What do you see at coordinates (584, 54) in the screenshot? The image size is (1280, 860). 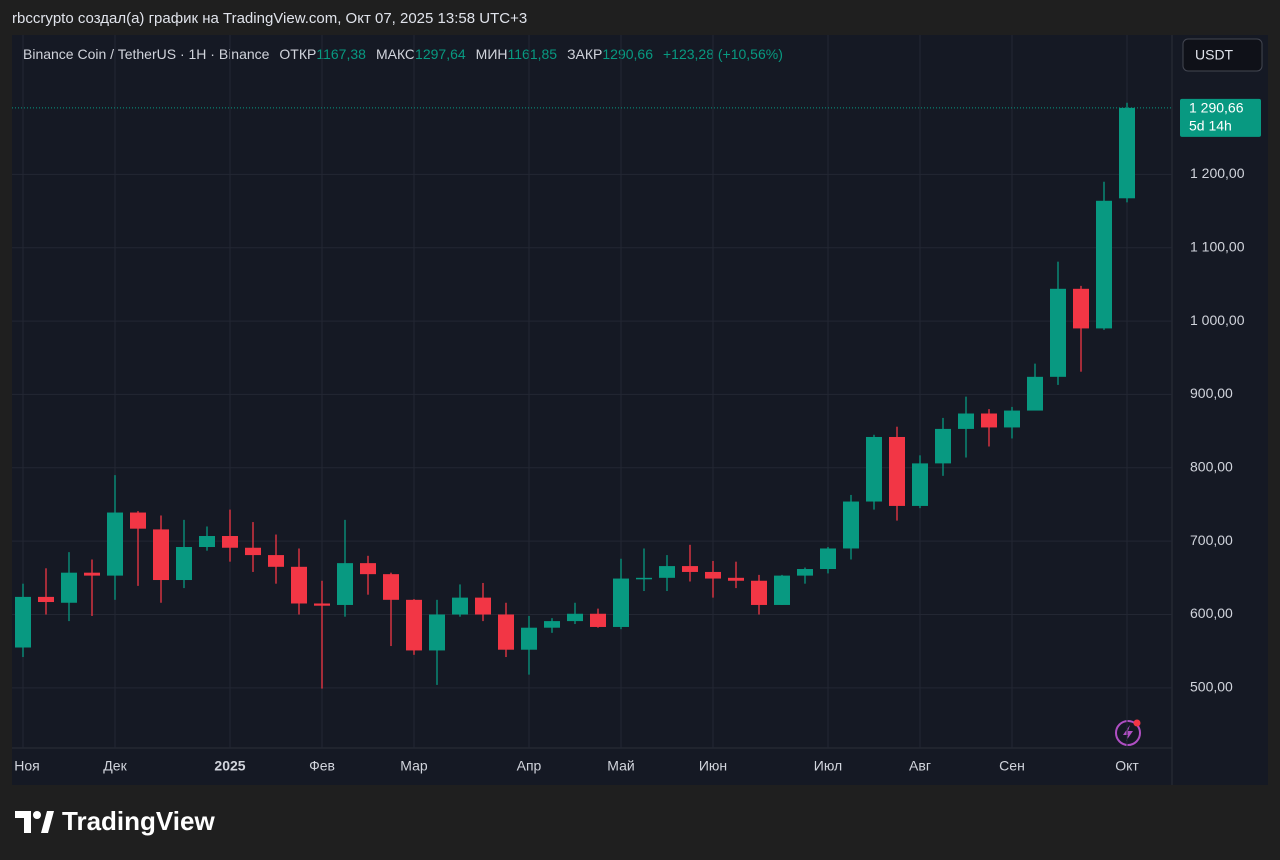 I see `ohlc-label: ЗАКР` at bounding box center [584, 54].